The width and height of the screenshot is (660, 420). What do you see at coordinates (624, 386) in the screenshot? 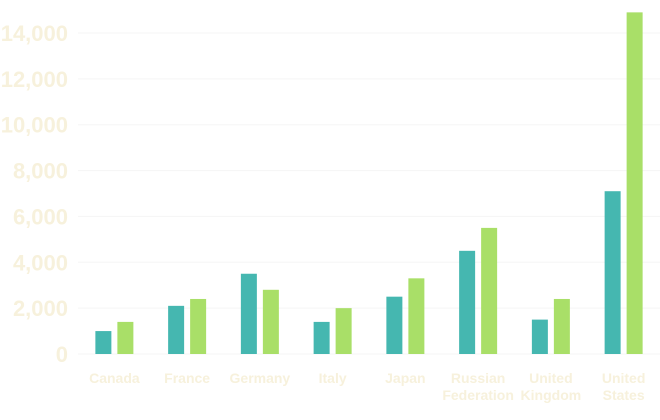
I see `x-tick-label-united-states: United States` at bounding box center [624, 386].